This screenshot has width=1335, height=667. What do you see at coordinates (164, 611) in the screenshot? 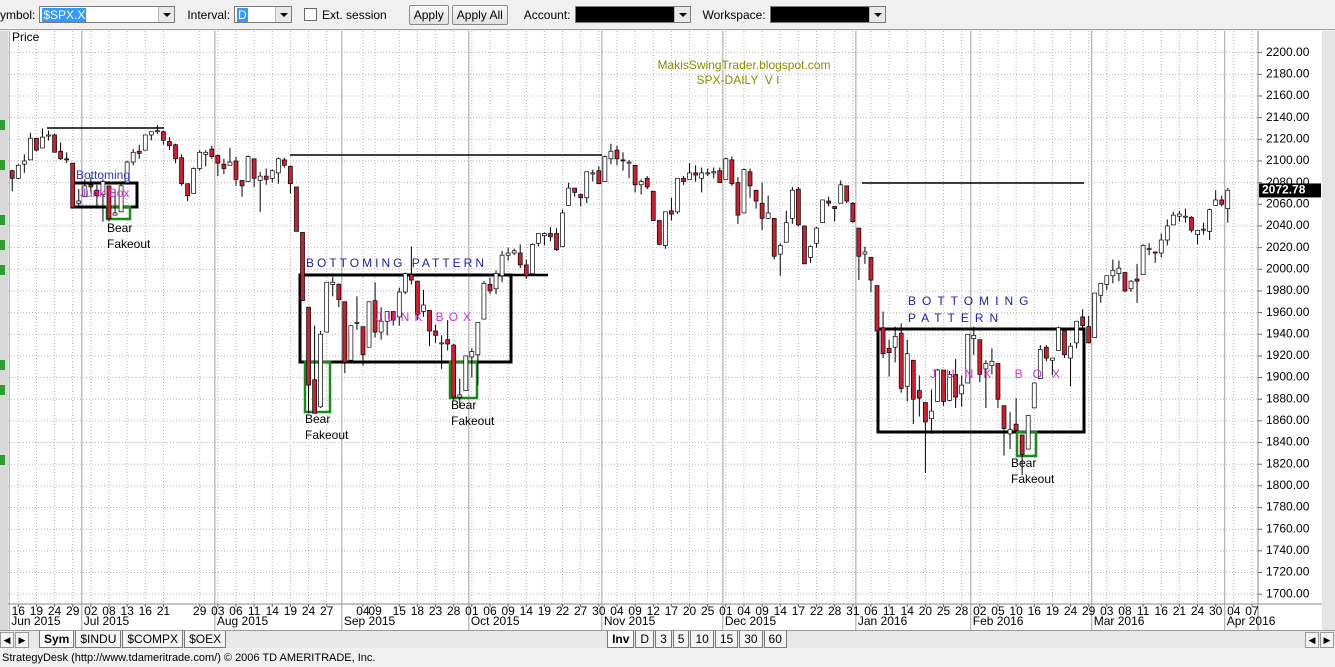
I see `x-tick-label: 21` at bounding box center [164, 611].